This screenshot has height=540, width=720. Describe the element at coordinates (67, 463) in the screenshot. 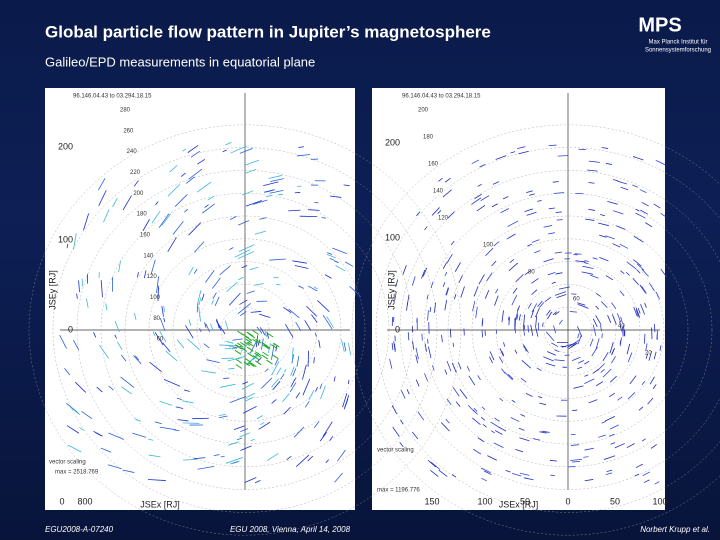

I see `scale-label: vector scaling` at that location.